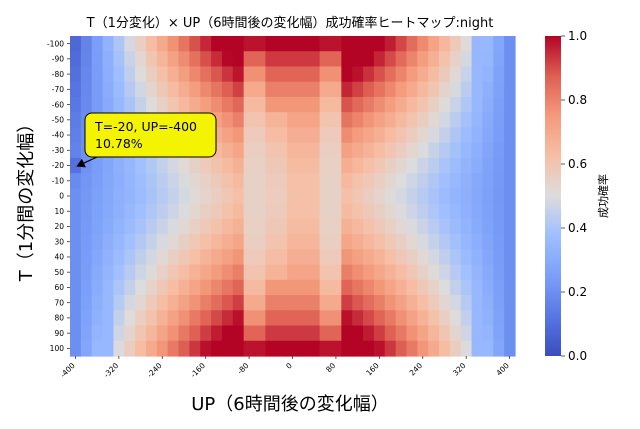  I want to click on y-tick-label: -60, so click(58, 104).